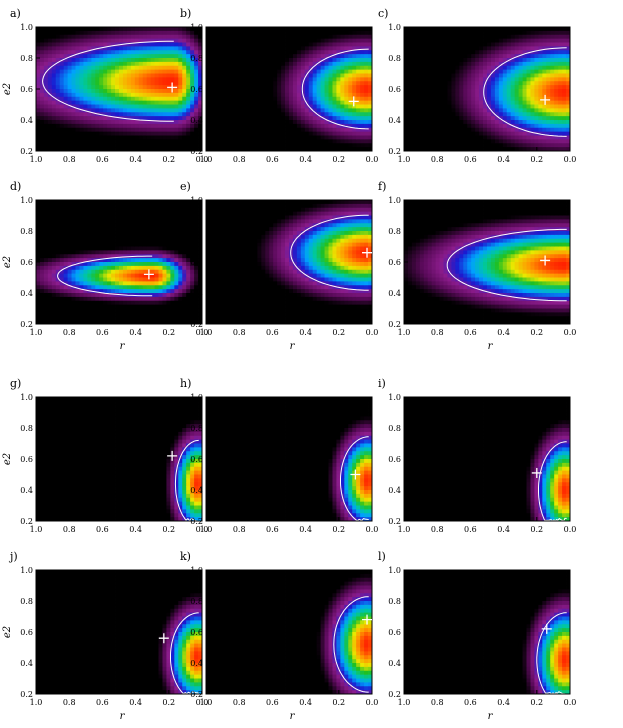  I want to click on x-tick-label: 0.2, so click(338, 159).